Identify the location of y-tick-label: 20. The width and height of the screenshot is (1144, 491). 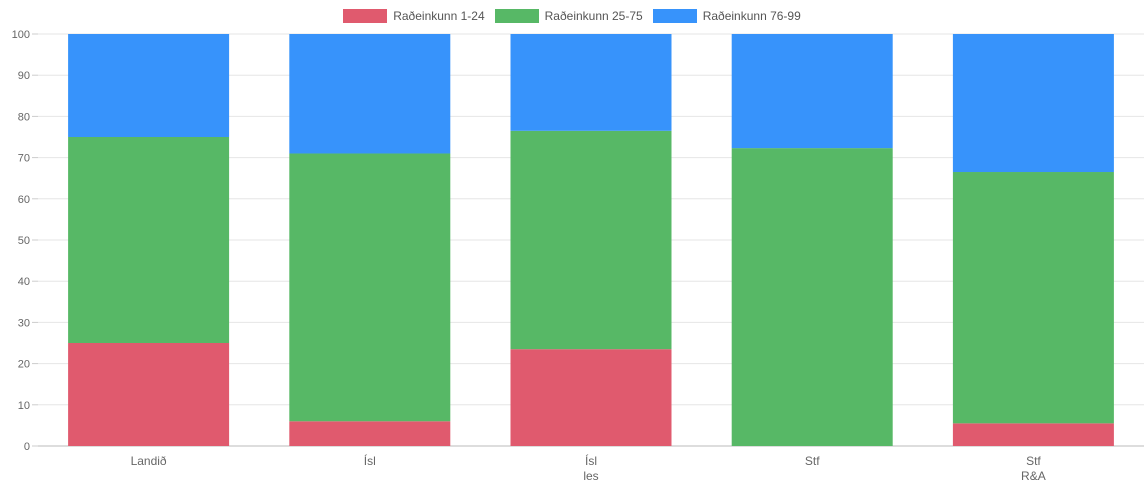
(24, 365).